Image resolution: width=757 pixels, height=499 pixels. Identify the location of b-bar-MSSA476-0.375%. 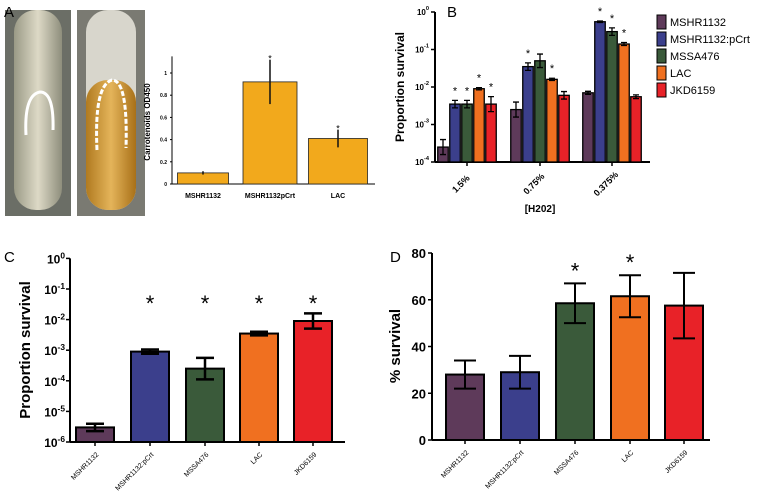
(612, 96).